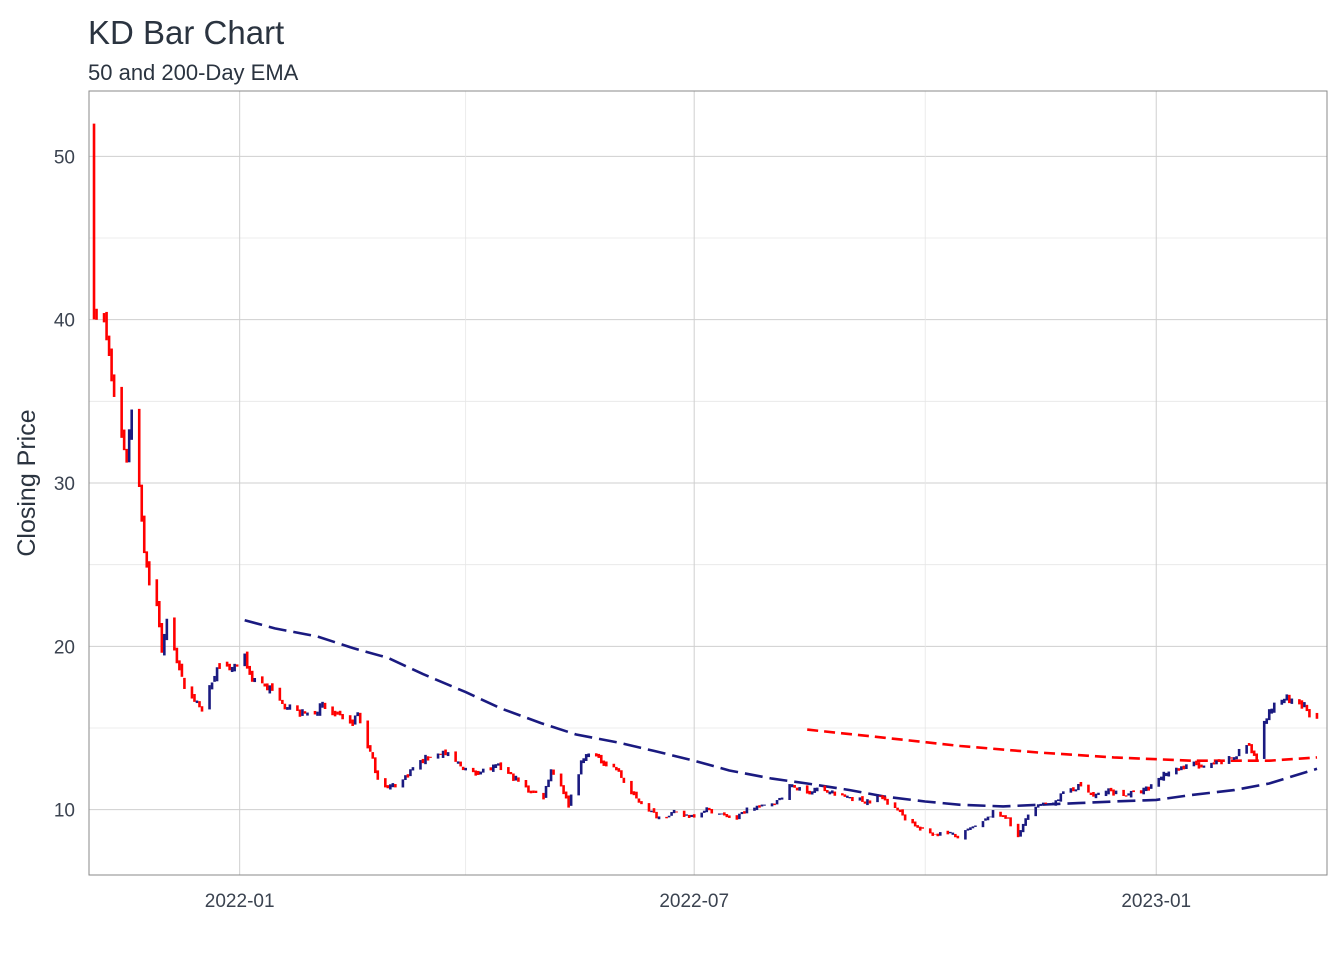  What do you see at coordinates (186, 32) in the screenshot?
I see `chart-title: KD Bar Chart` at bounding box center [186, 32].